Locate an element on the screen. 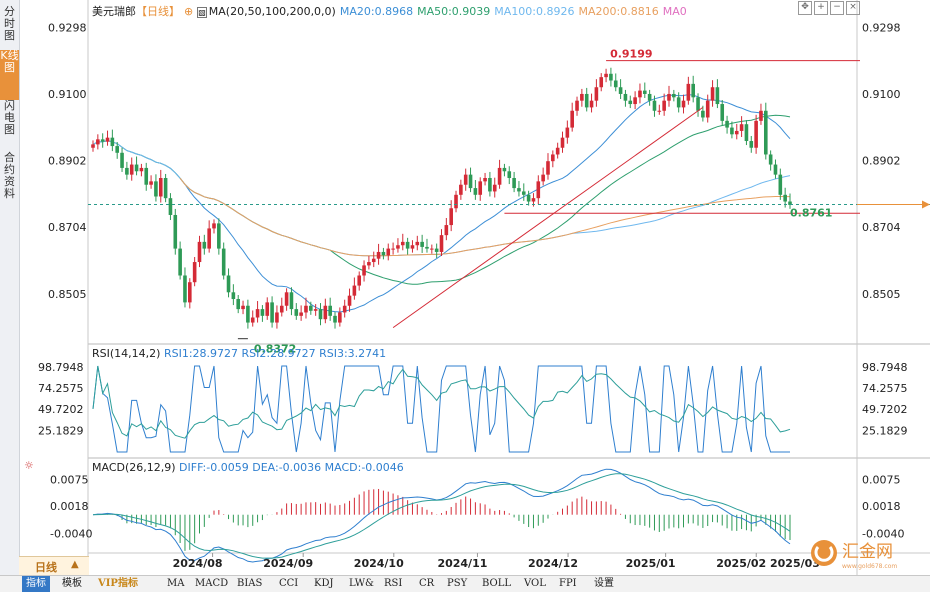  tab-intraday: 分时图 is located at coordinates (9, 25).